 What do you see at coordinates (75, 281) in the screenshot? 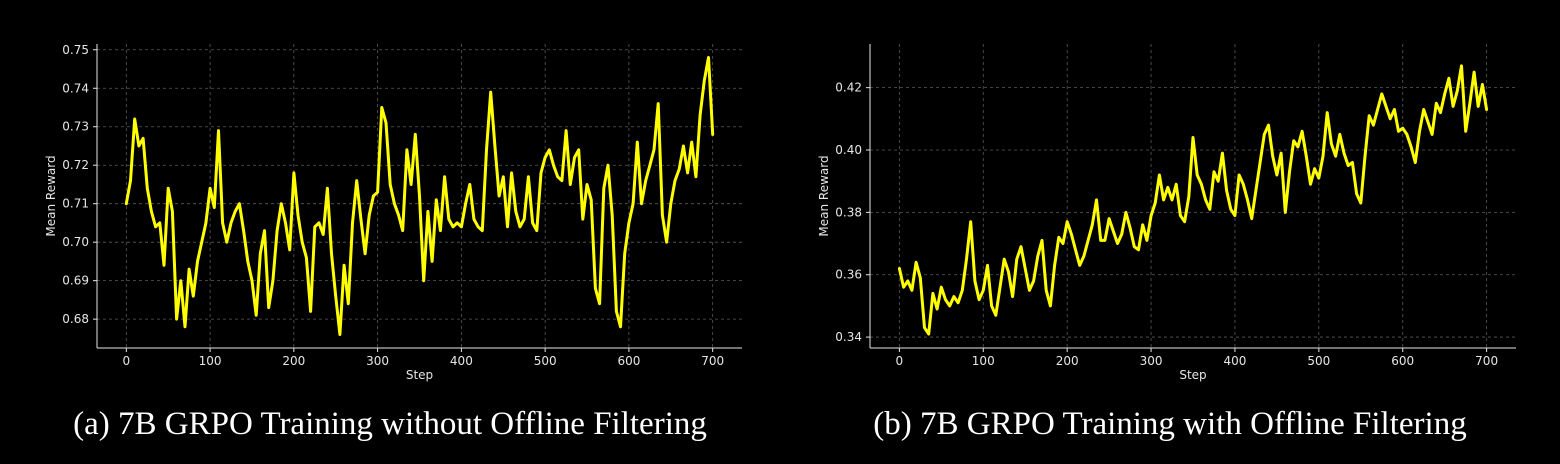
I see `chart-a-y-tick-label: 0.69` at bounding box center [75, 281].